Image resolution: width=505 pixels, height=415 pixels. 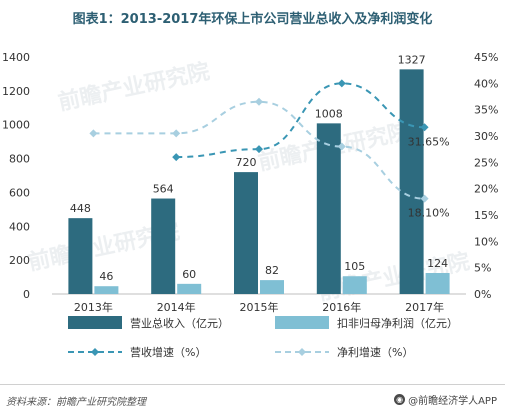 What do you see at coordinates (400, 399) in the screenshot?
I see `brand-logo-icon: ◉` at bounding box center [400, 399].